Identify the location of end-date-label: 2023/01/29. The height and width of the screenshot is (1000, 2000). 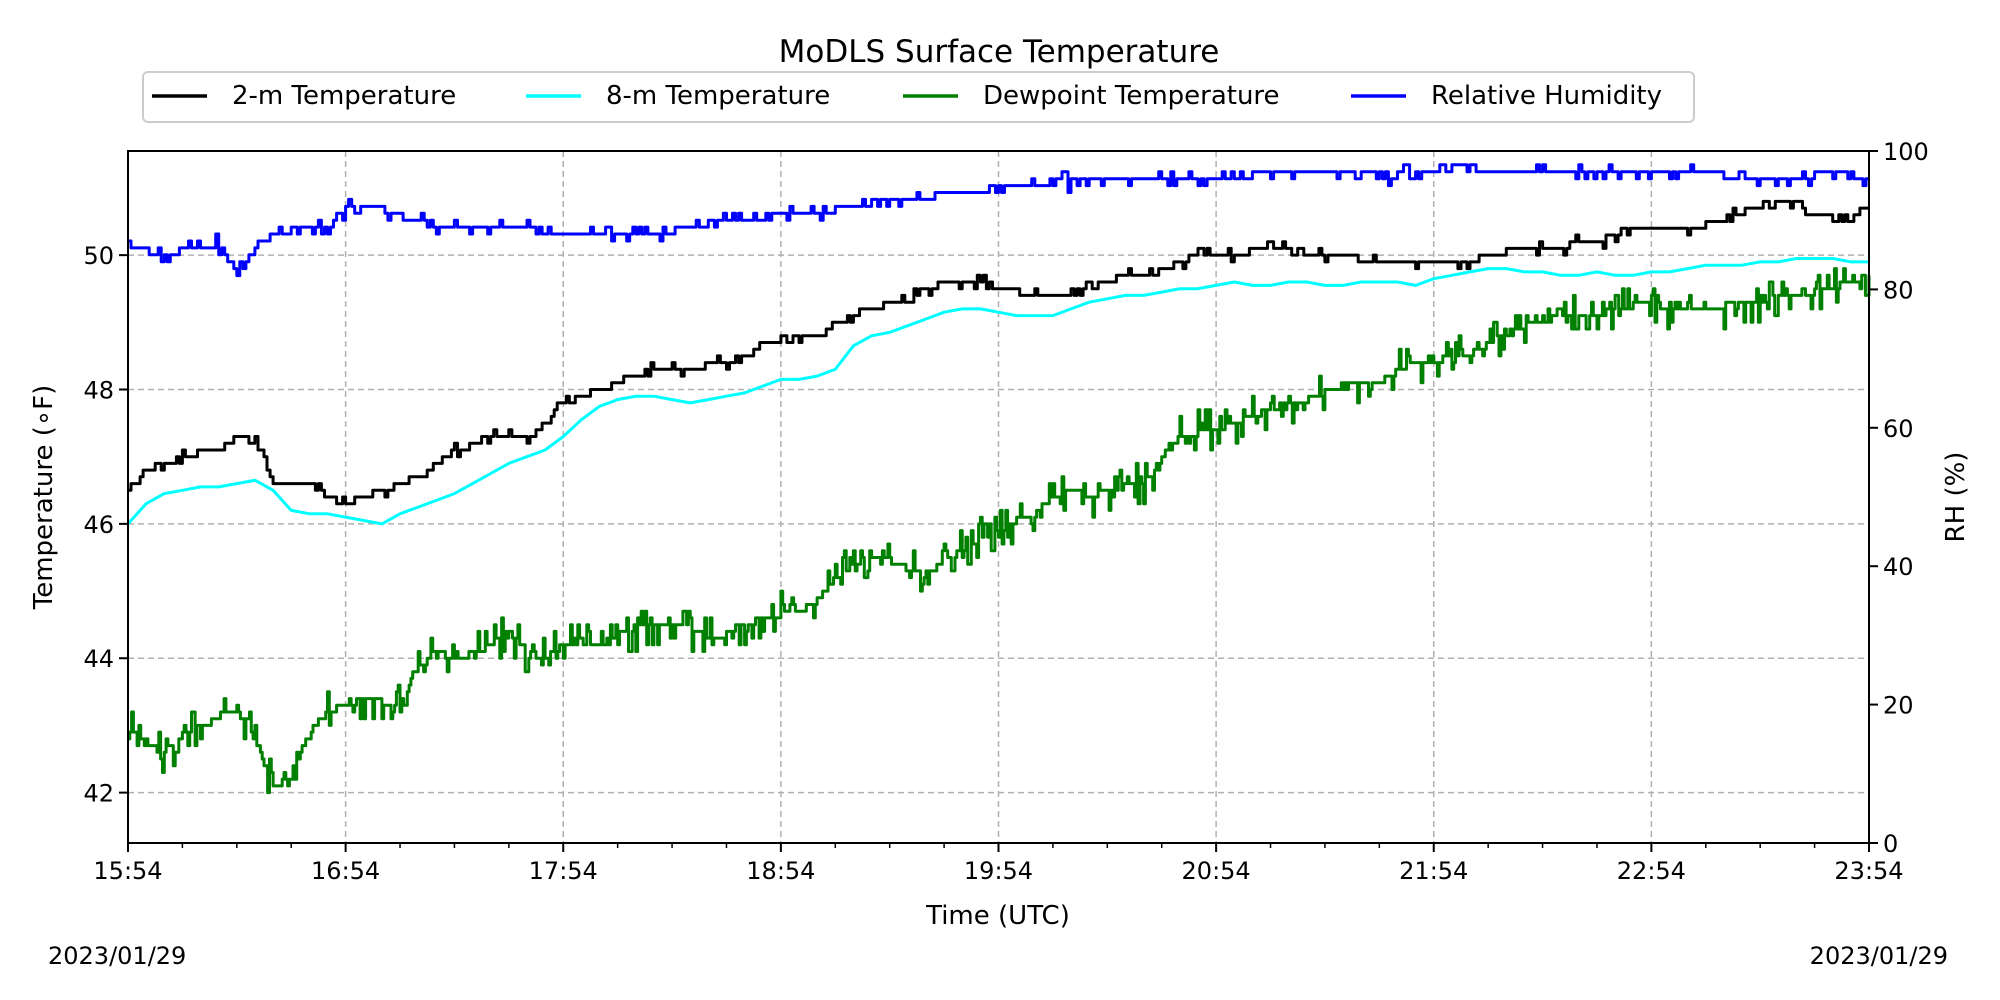
(1878, 956).